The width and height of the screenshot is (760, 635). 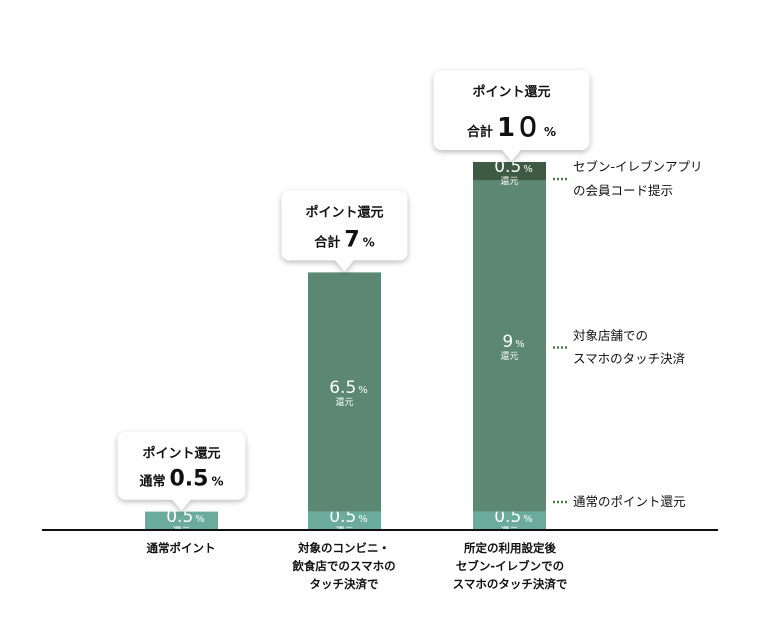 I want to click on category-label: 所定の利用設定後, so click(x=510, y=548).